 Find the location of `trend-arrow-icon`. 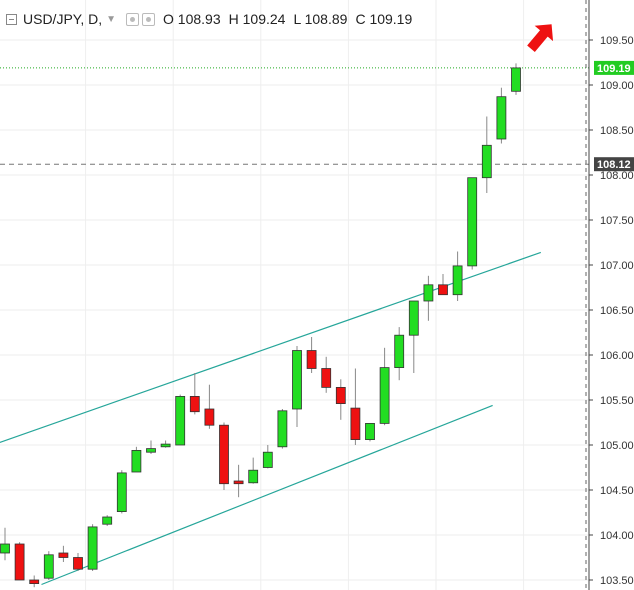

trend-arrow-icon is located at coordinates (541, 36).